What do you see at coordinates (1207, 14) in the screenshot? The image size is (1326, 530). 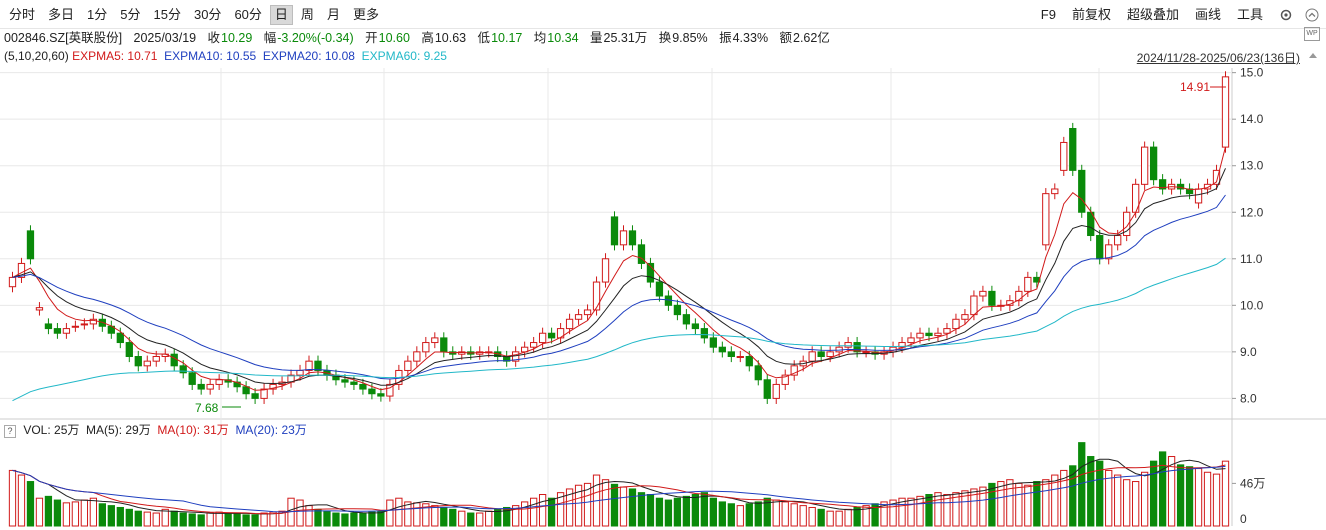 I see `draw-line-button: 画线` at bounding box center [1207, 14].